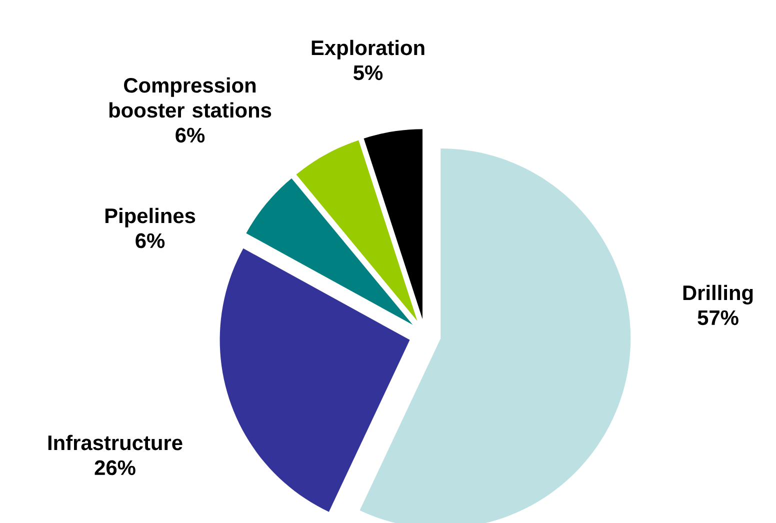  Describe the element at coordinates (368, 50) in the screenshot. I see `slice-label: Exploration` at that location.